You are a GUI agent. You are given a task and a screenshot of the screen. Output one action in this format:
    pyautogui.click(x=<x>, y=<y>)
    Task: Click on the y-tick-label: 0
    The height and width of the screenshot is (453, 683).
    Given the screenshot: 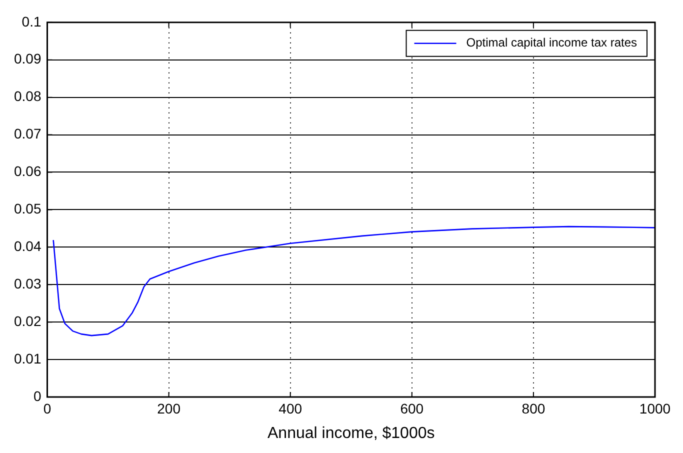 What is the action you would take?
    pyautogui.click(x=37, y=396)
    